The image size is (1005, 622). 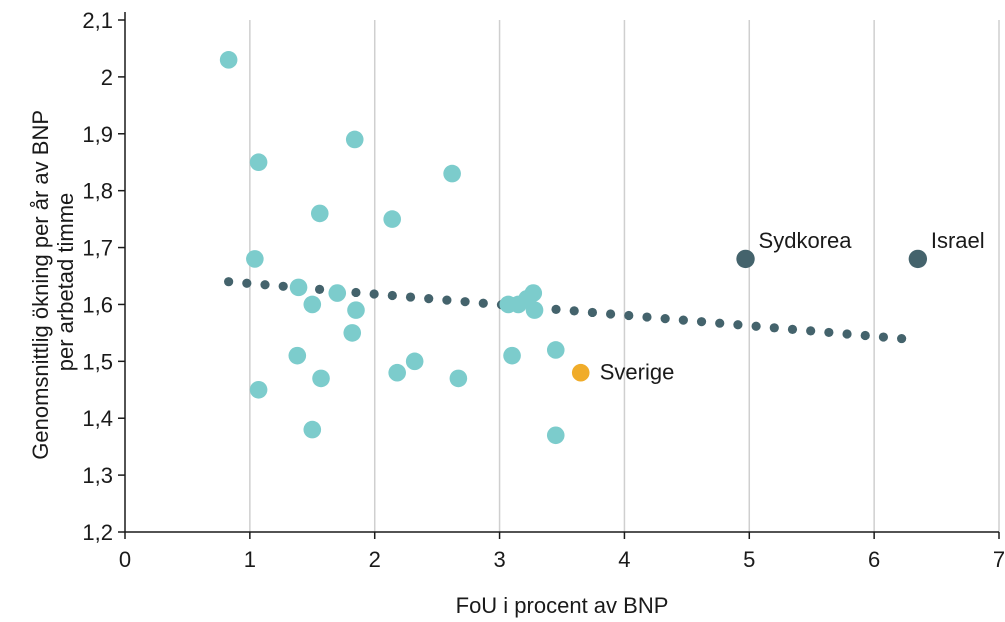 What do you see at coordinates (97, 191) in the screenshot?
I see `y-tick-label: 1,8` at bounding box center [97, 191].